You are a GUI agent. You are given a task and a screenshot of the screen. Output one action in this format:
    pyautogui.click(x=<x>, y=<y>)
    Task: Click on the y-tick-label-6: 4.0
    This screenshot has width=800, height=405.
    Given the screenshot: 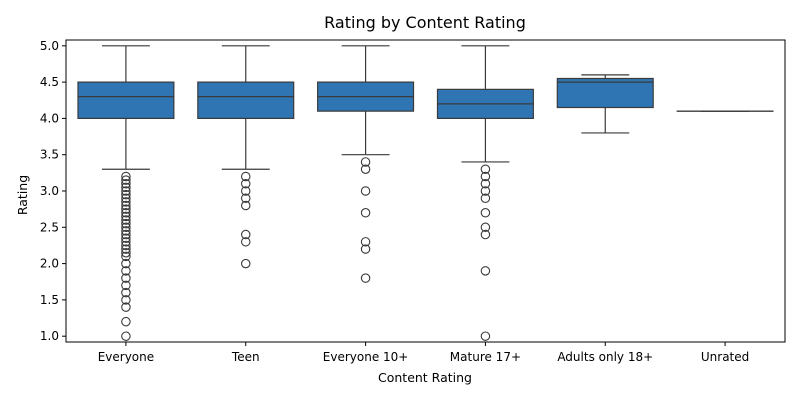 What is the action you would take?
    pyautogui.click(x=49, y=118)
    